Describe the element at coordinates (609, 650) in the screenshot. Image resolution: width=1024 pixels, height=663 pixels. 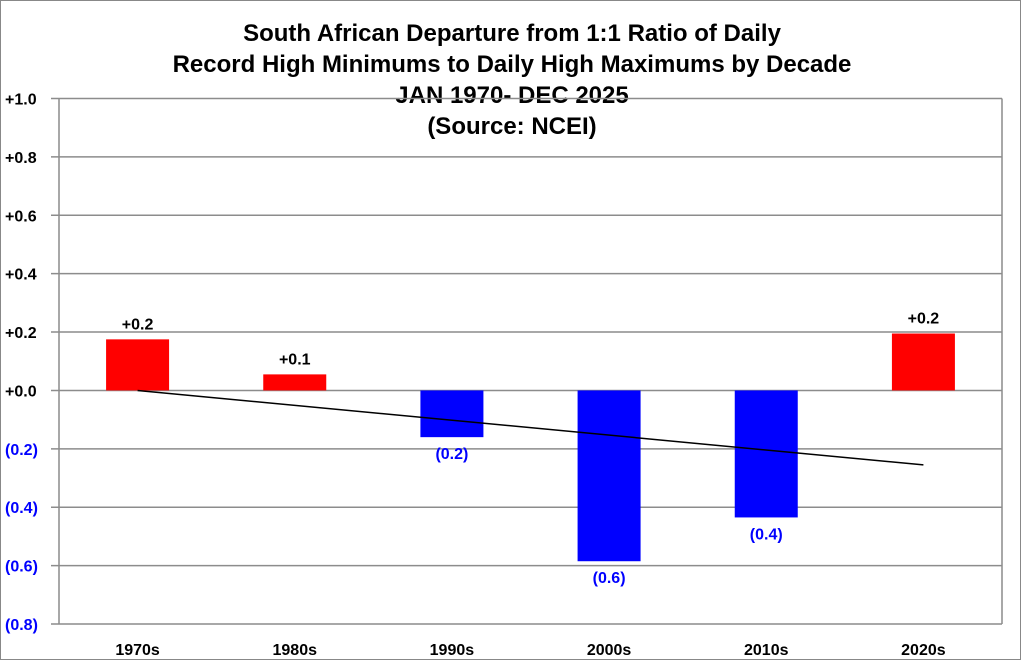
I see `x-tick-label: 2000s` at that location.